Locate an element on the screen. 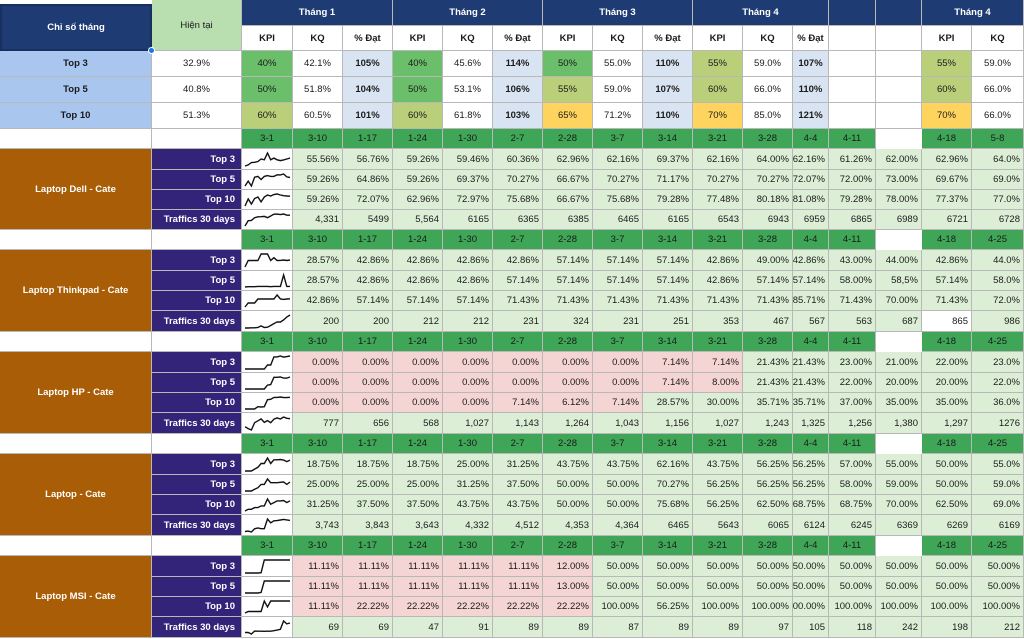 This screenshot has height=639, width=1024. summary-kpi: 70% is located at coordinates (947, 116).